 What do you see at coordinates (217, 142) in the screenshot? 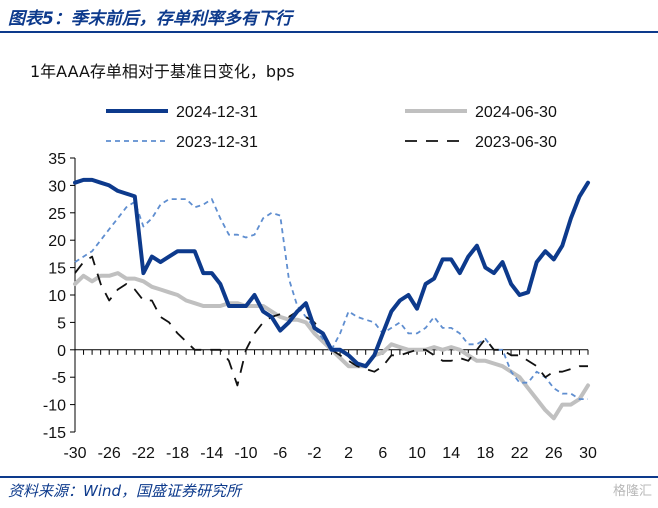
I see `legend-label: 2023-12-31` at bounding box center [217, 142].